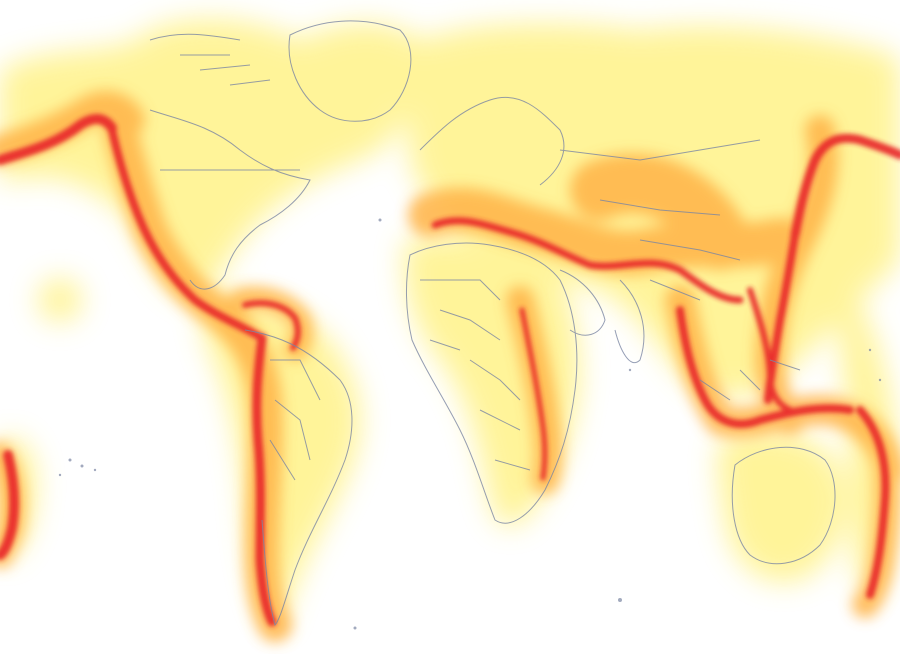  I want to click on arabia-coast, so click(582, 302).